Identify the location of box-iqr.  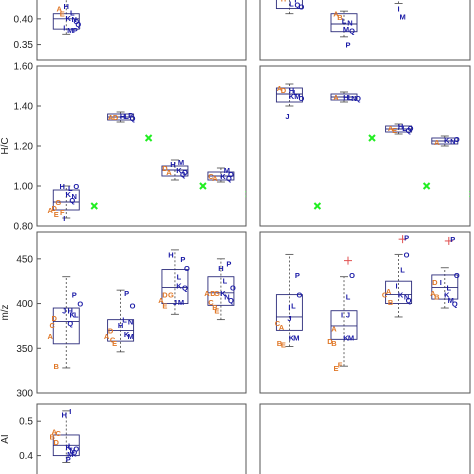
(289, 95).